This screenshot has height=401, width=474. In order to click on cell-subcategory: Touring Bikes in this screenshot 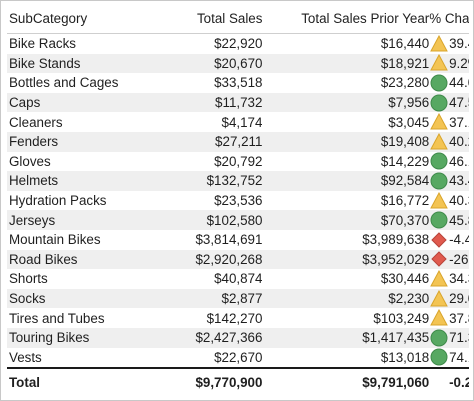, I will do `click(84, 337)`.